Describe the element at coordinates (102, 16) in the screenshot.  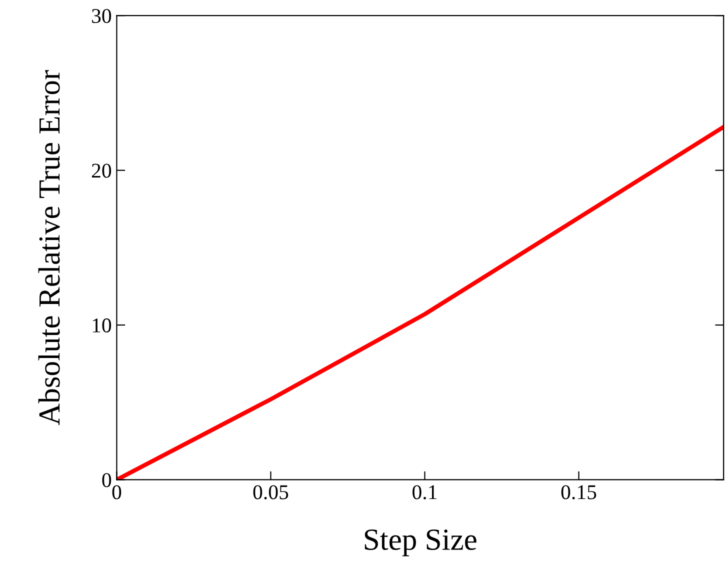
I see `y-tick-label: 30` at that location.